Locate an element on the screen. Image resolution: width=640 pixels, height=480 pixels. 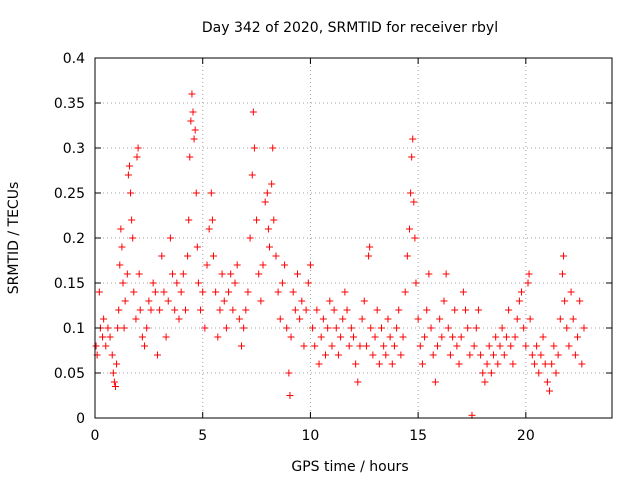
x-tick-label: 5 is located at coordinates (202, 436).